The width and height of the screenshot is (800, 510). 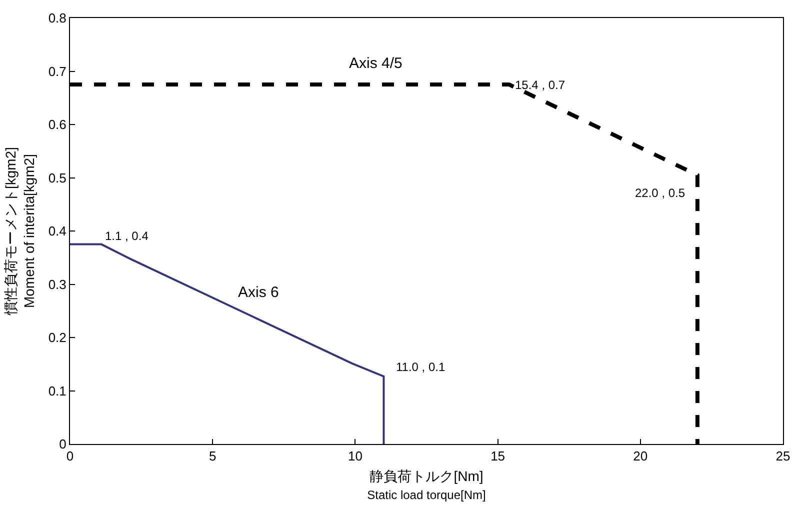 I want to click on annotation: 11.0 , 0.1, so click(x=421, y=367).